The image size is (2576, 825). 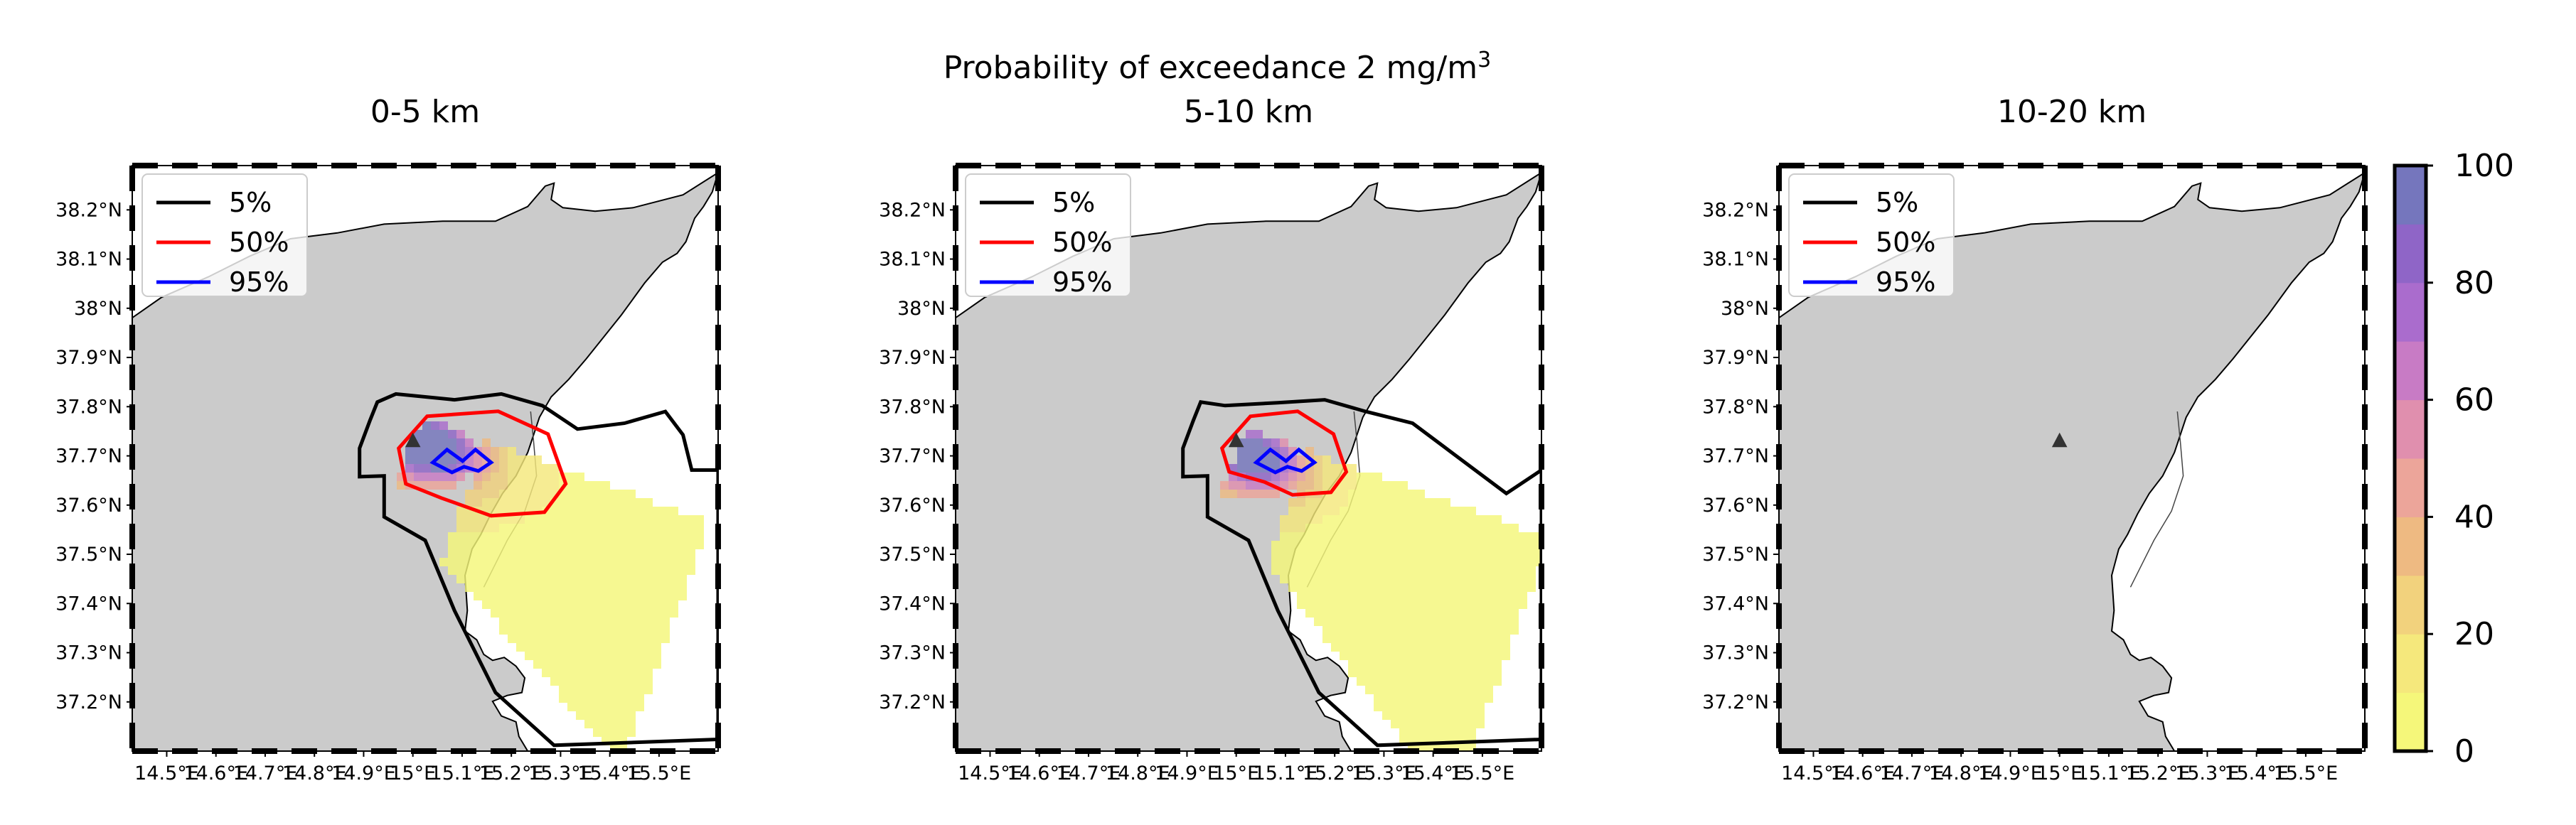 I want to click on legend-label: 50%, so click(x=259, y=242).